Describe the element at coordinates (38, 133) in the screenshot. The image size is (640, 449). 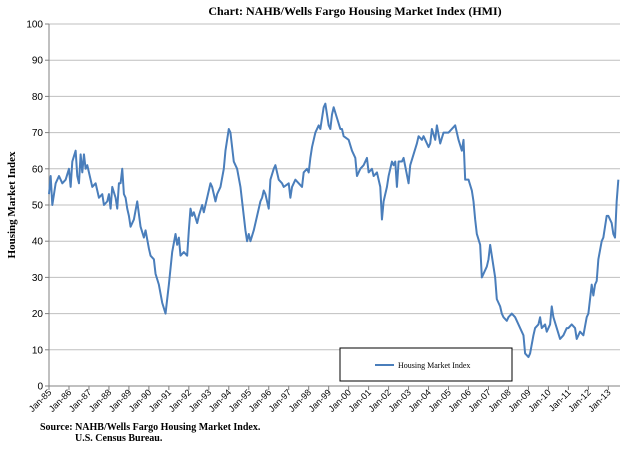
I see `y-tick-label: 70` at that location.